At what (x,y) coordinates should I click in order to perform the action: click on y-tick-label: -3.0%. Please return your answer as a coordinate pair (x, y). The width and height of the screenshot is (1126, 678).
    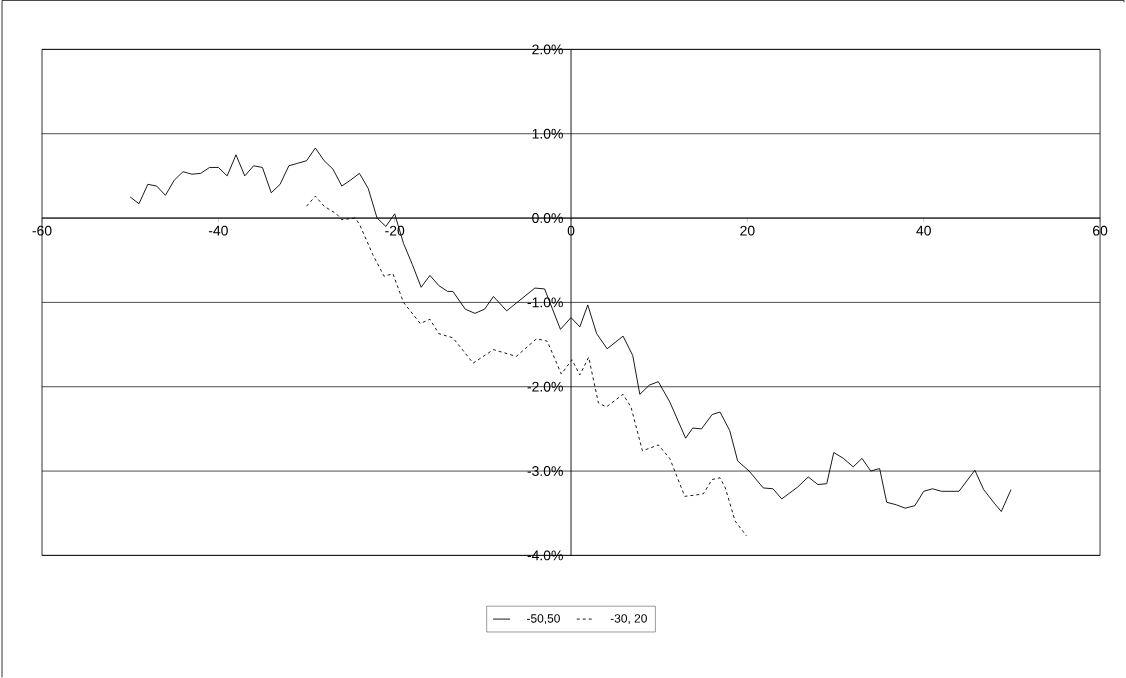
    Looking at the image, I should click on (545, 471).